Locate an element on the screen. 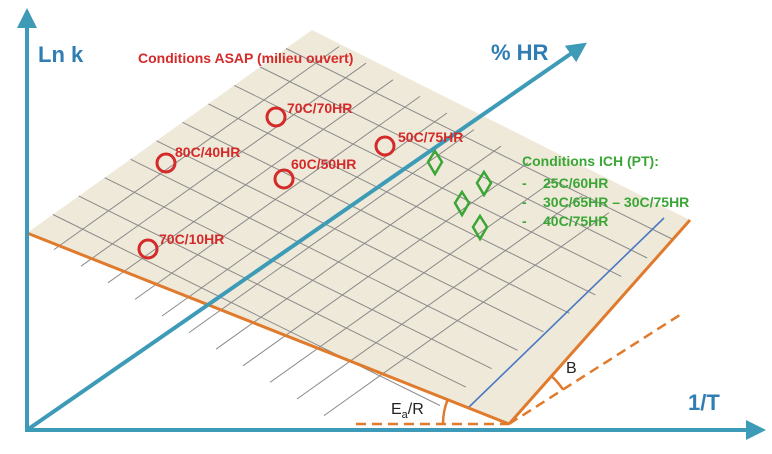 Image resolution: width=772 pixels, height=454 pixels. ea-angle-arc is located at coordinates (445, 412).